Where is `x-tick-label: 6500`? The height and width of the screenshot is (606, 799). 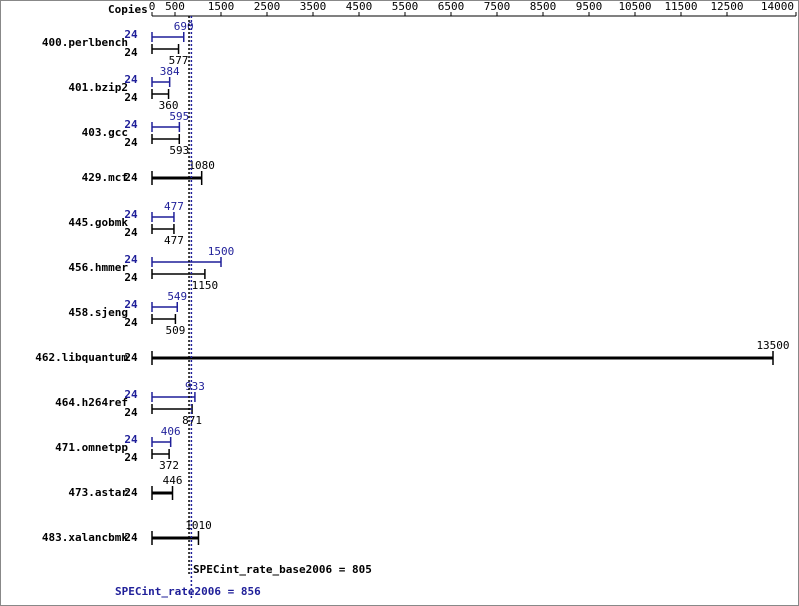 x-tick-label: 6500 is located at coordinates (451, 6).